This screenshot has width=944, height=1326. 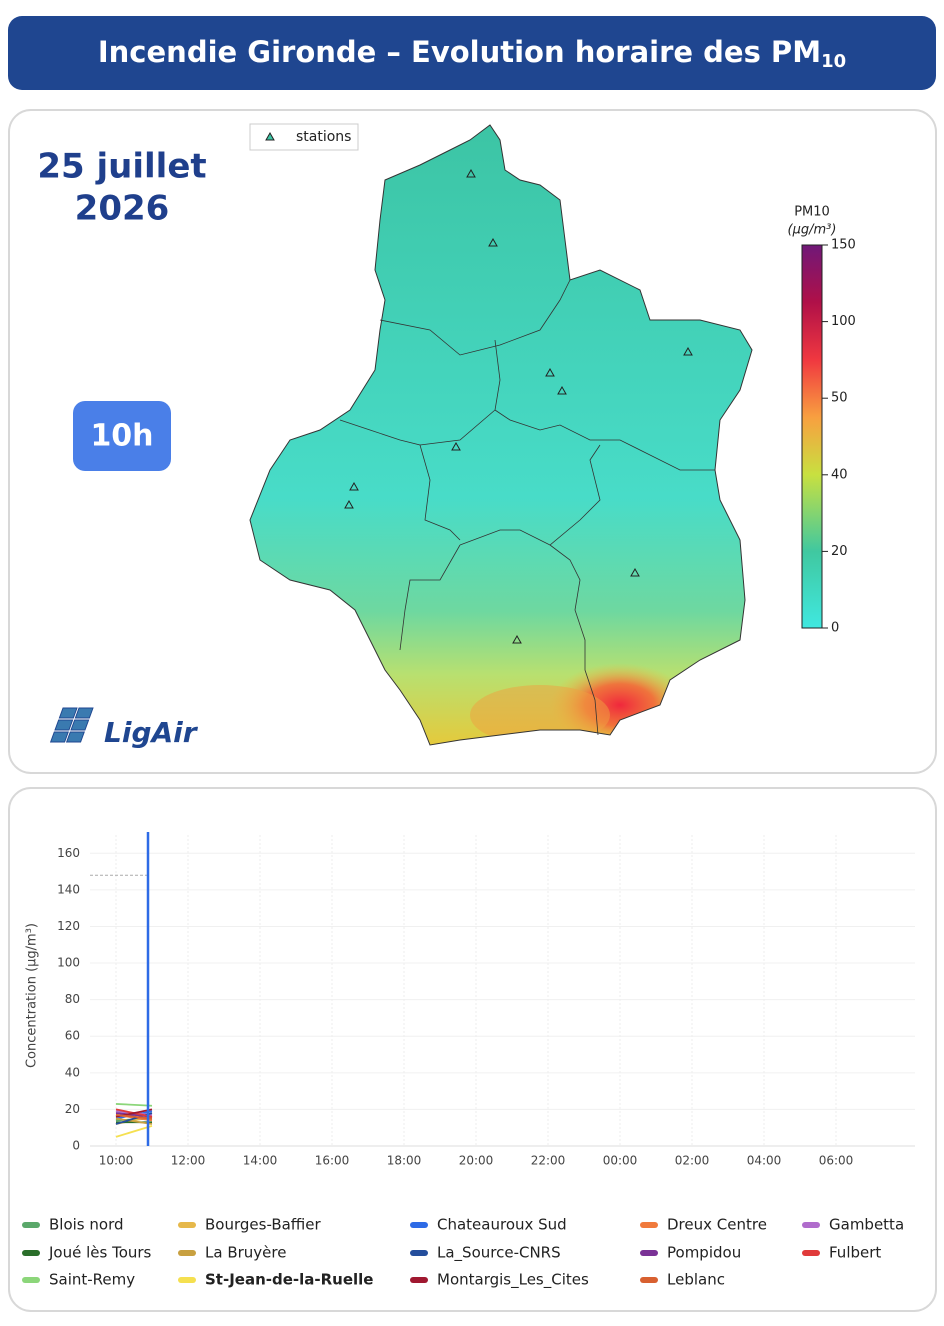 I want to click on y-tick-label: 40, so click(x=72, y=1072).